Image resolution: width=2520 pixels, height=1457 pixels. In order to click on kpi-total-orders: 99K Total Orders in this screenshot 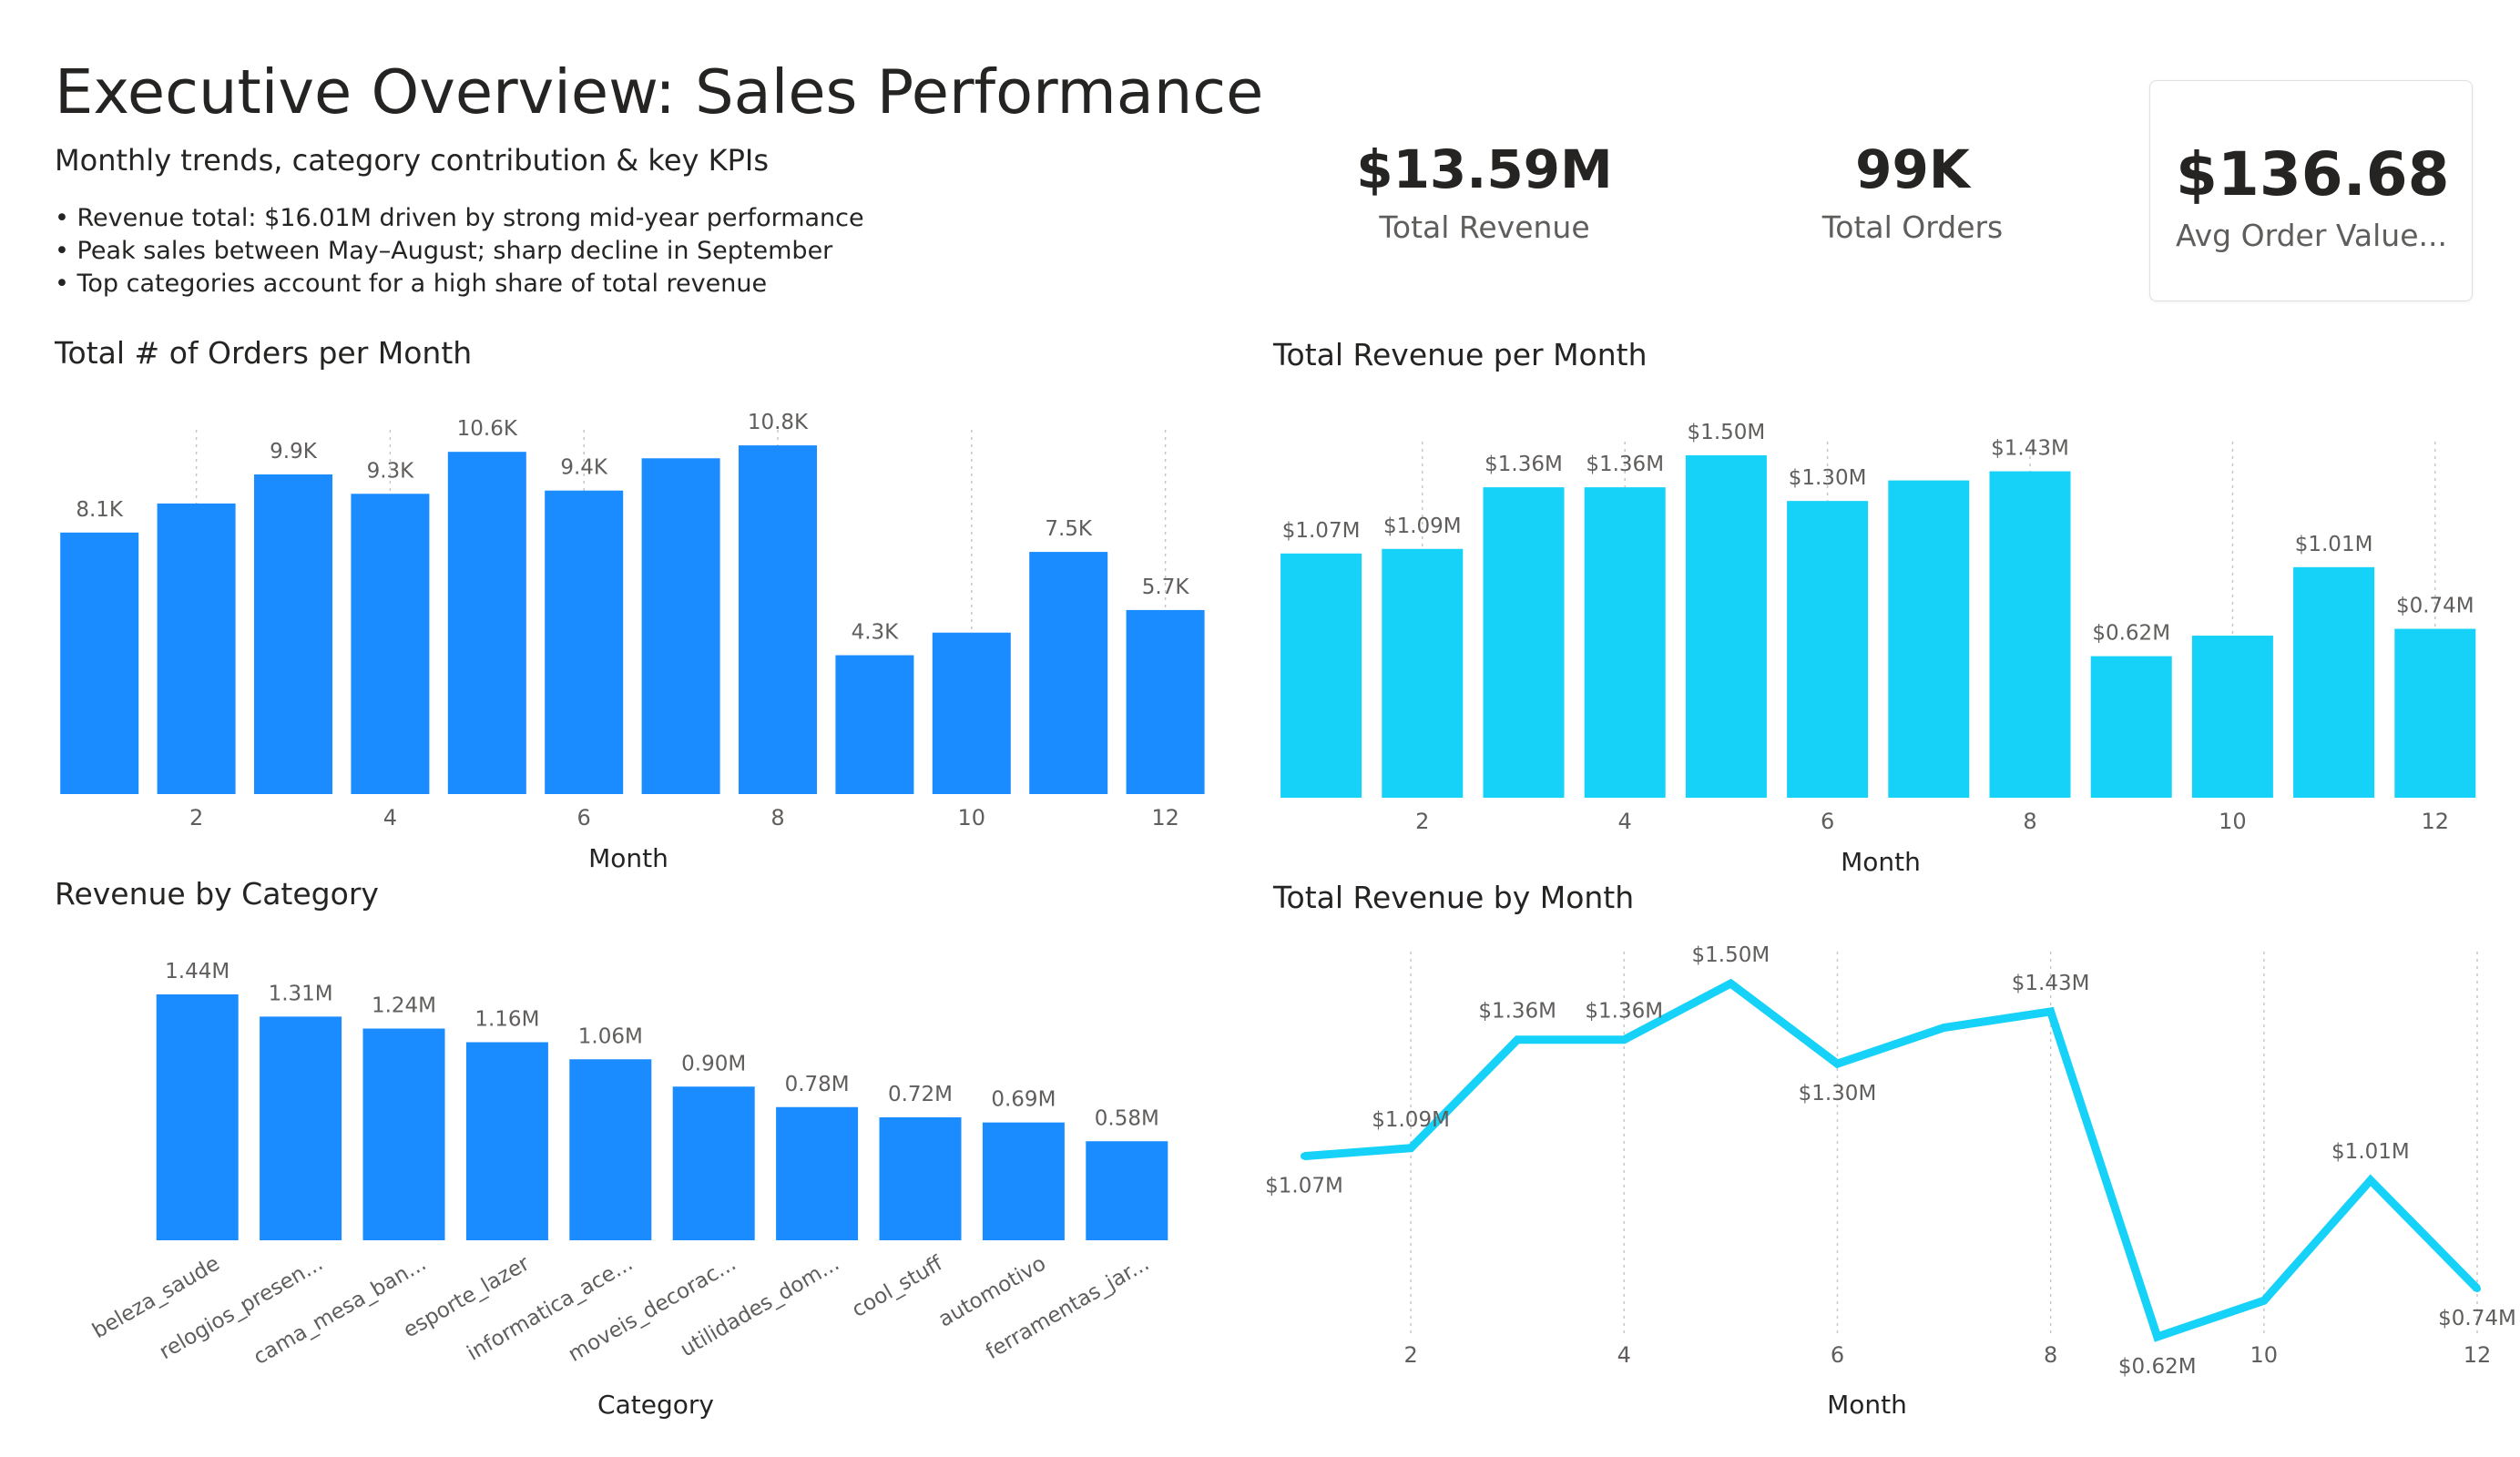, I will do `click(1912, 191)`.